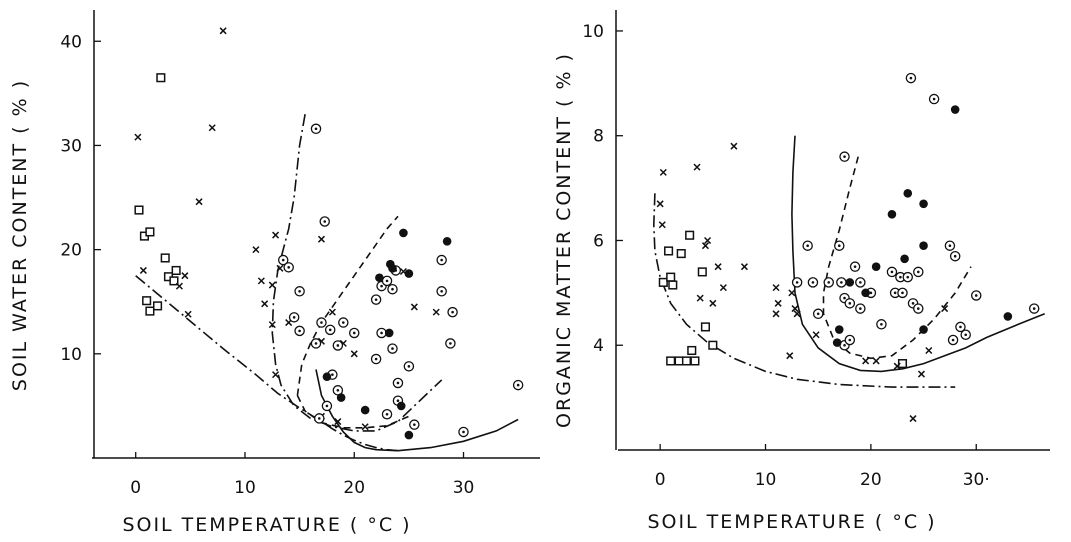 This screenshot has height=542, width=1071. I want to click on fit-curve-dashed, so click(347, 305).